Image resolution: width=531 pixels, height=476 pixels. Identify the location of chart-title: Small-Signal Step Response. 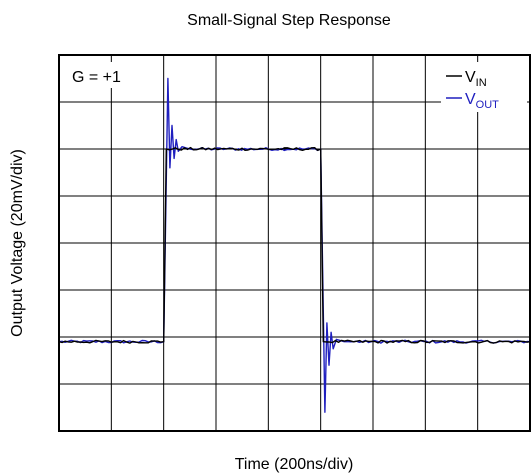
(289, 20).